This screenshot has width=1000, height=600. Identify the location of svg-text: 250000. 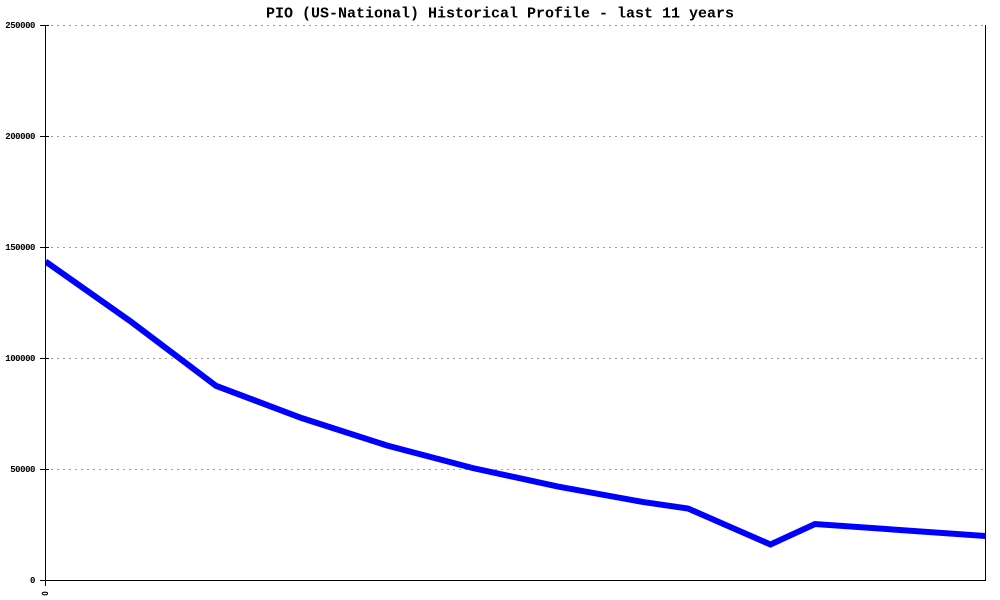
(20, 26).